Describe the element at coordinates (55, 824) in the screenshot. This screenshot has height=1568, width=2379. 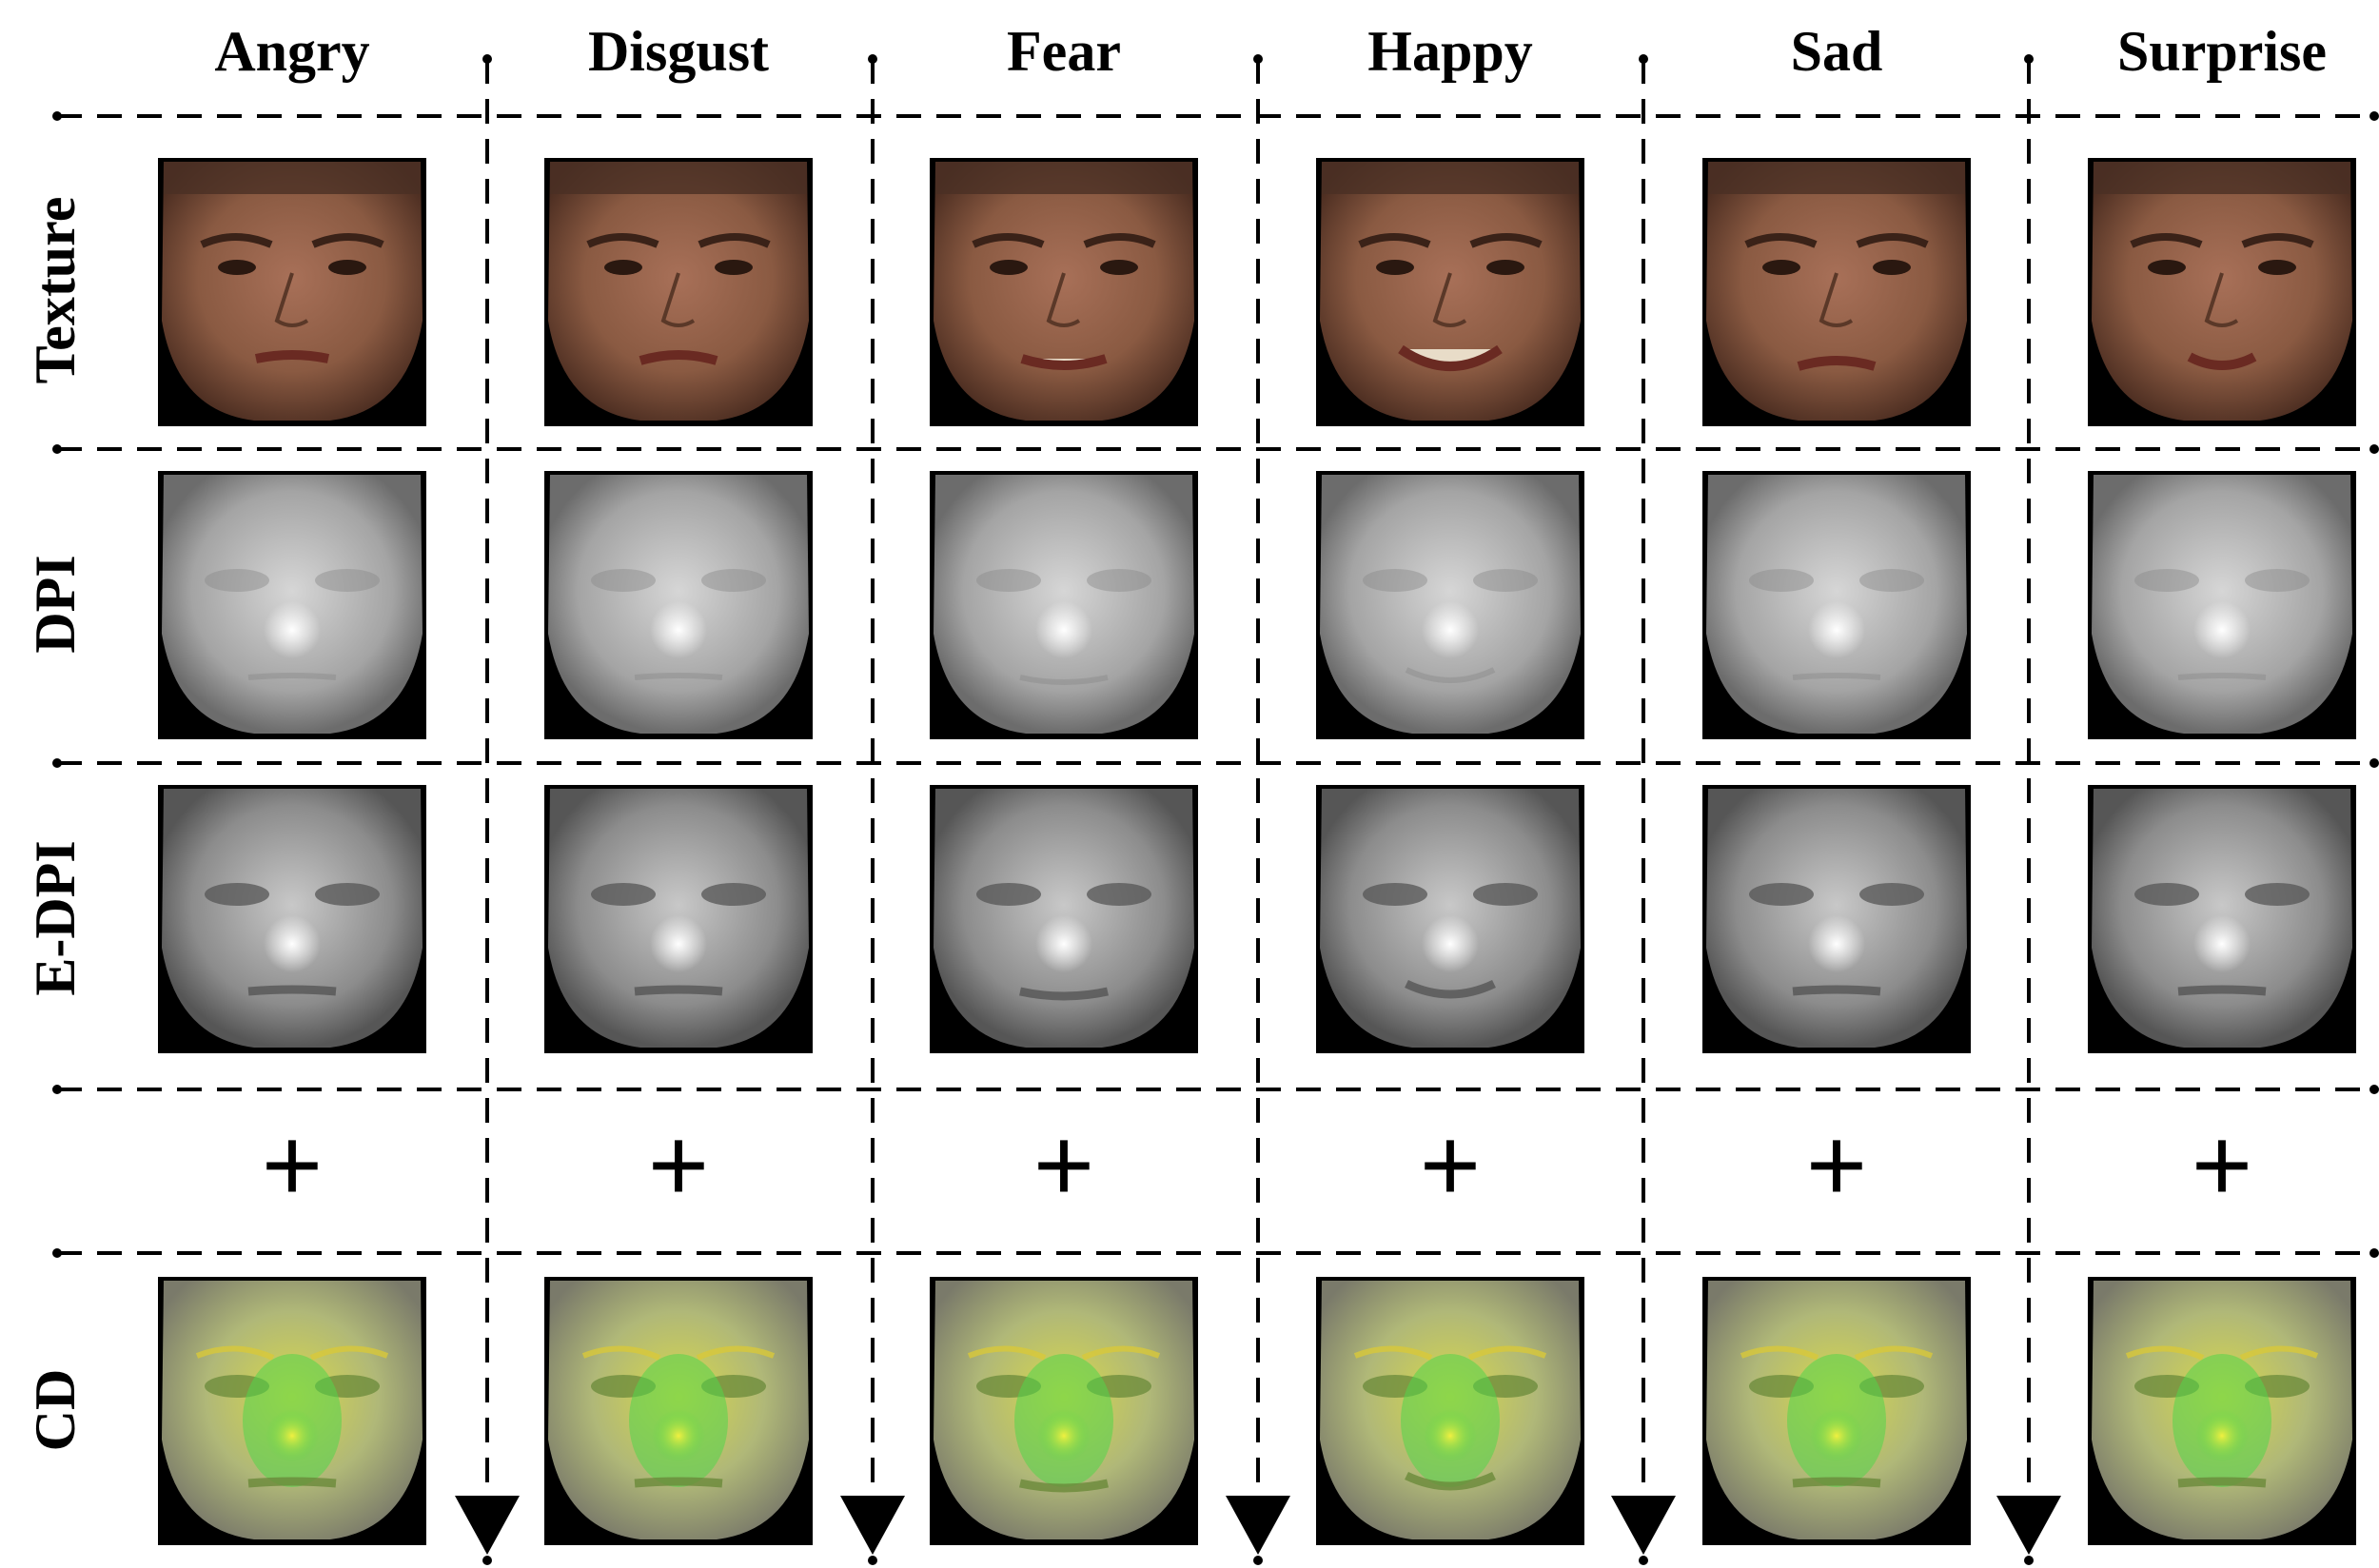
I see `row-labels: Texture DPI E-DPI CD` at that location.